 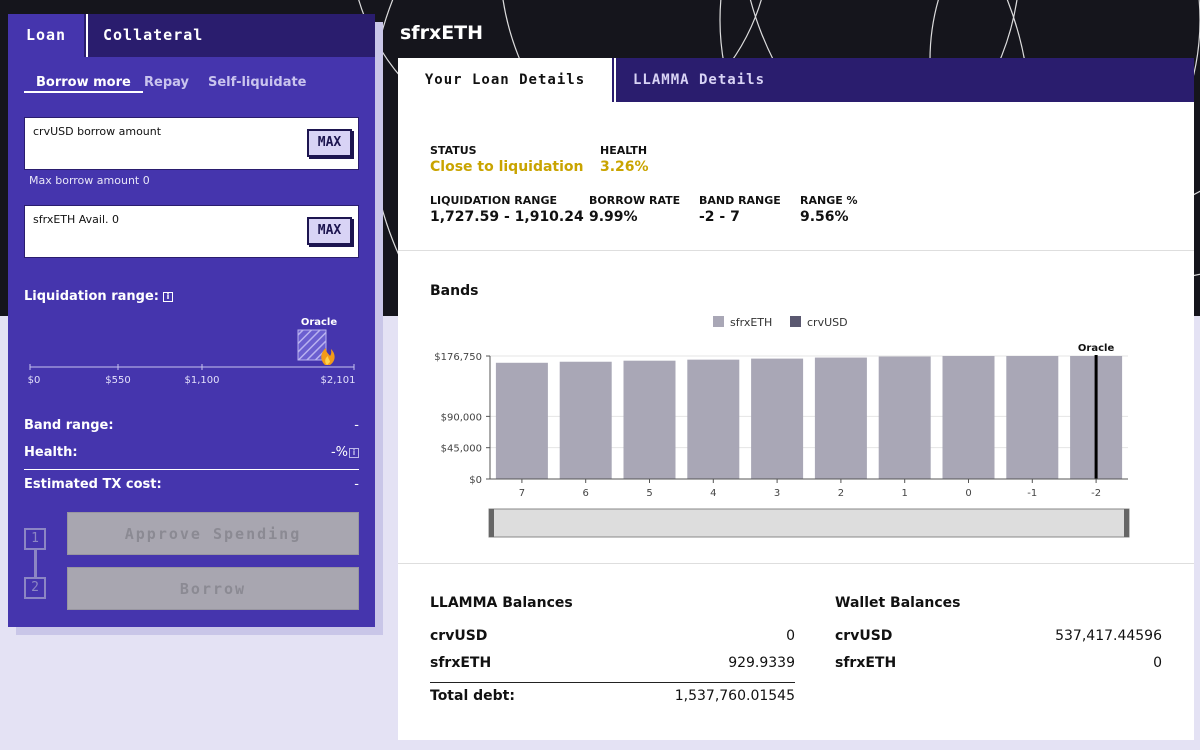 I want to click on subtab-repay: Repay, so click(x=166, y=82).